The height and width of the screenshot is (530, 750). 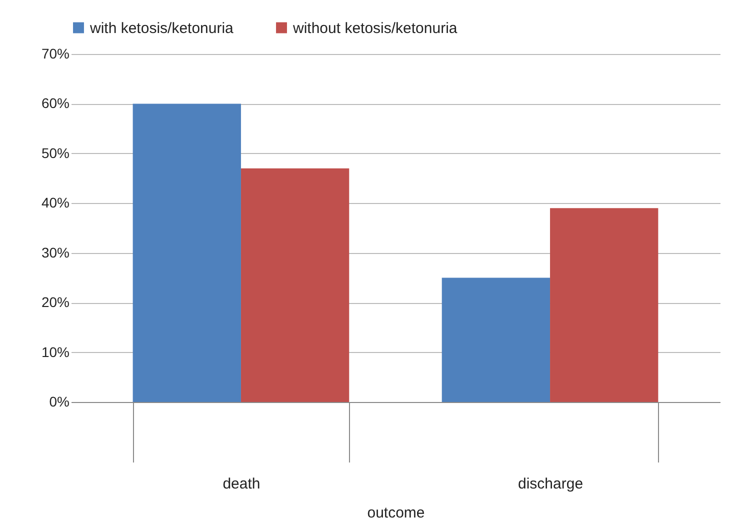 What do you see at coordinates (55, 352) in the screenshot?
I see `y-tick-label: 10%` at bounding box center [55, 352].